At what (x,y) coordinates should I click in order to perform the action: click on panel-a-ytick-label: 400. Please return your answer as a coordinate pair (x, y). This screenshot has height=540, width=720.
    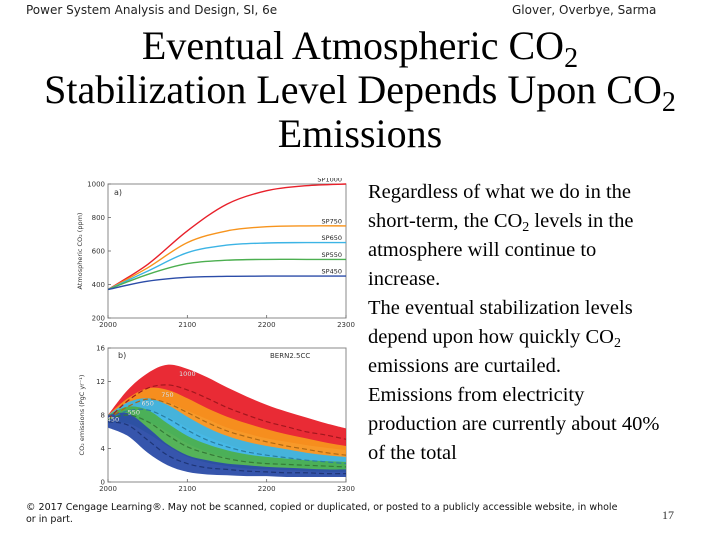
    Looking at the image, I should click on (98, 285).